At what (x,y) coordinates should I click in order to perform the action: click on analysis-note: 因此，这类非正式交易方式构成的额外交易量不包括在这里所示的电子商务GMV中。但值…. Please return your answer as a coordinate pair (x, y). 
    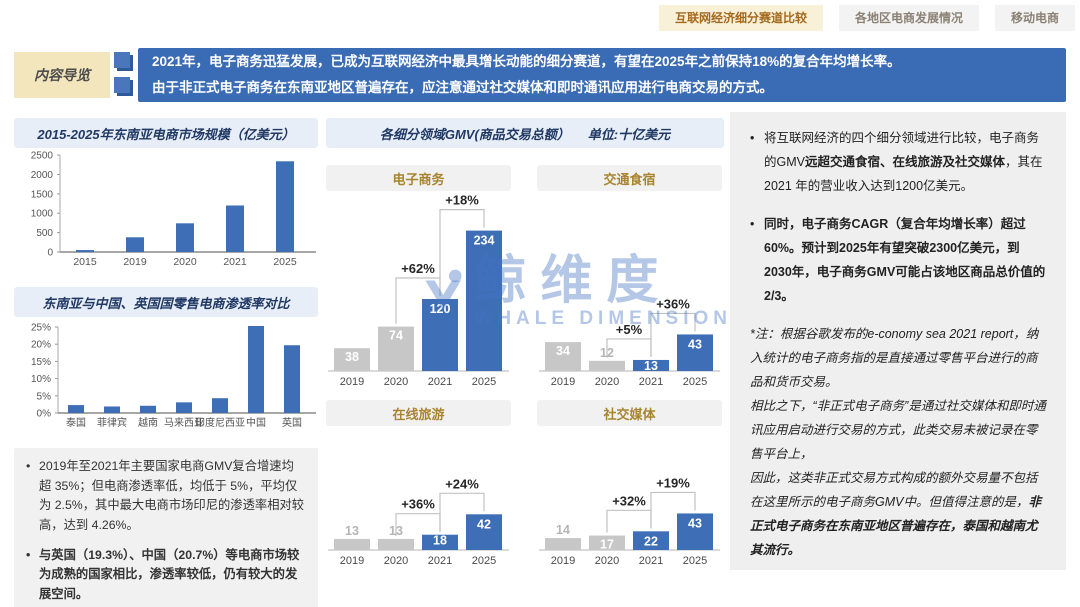
    Looking at the image, I should click on (895, 514).